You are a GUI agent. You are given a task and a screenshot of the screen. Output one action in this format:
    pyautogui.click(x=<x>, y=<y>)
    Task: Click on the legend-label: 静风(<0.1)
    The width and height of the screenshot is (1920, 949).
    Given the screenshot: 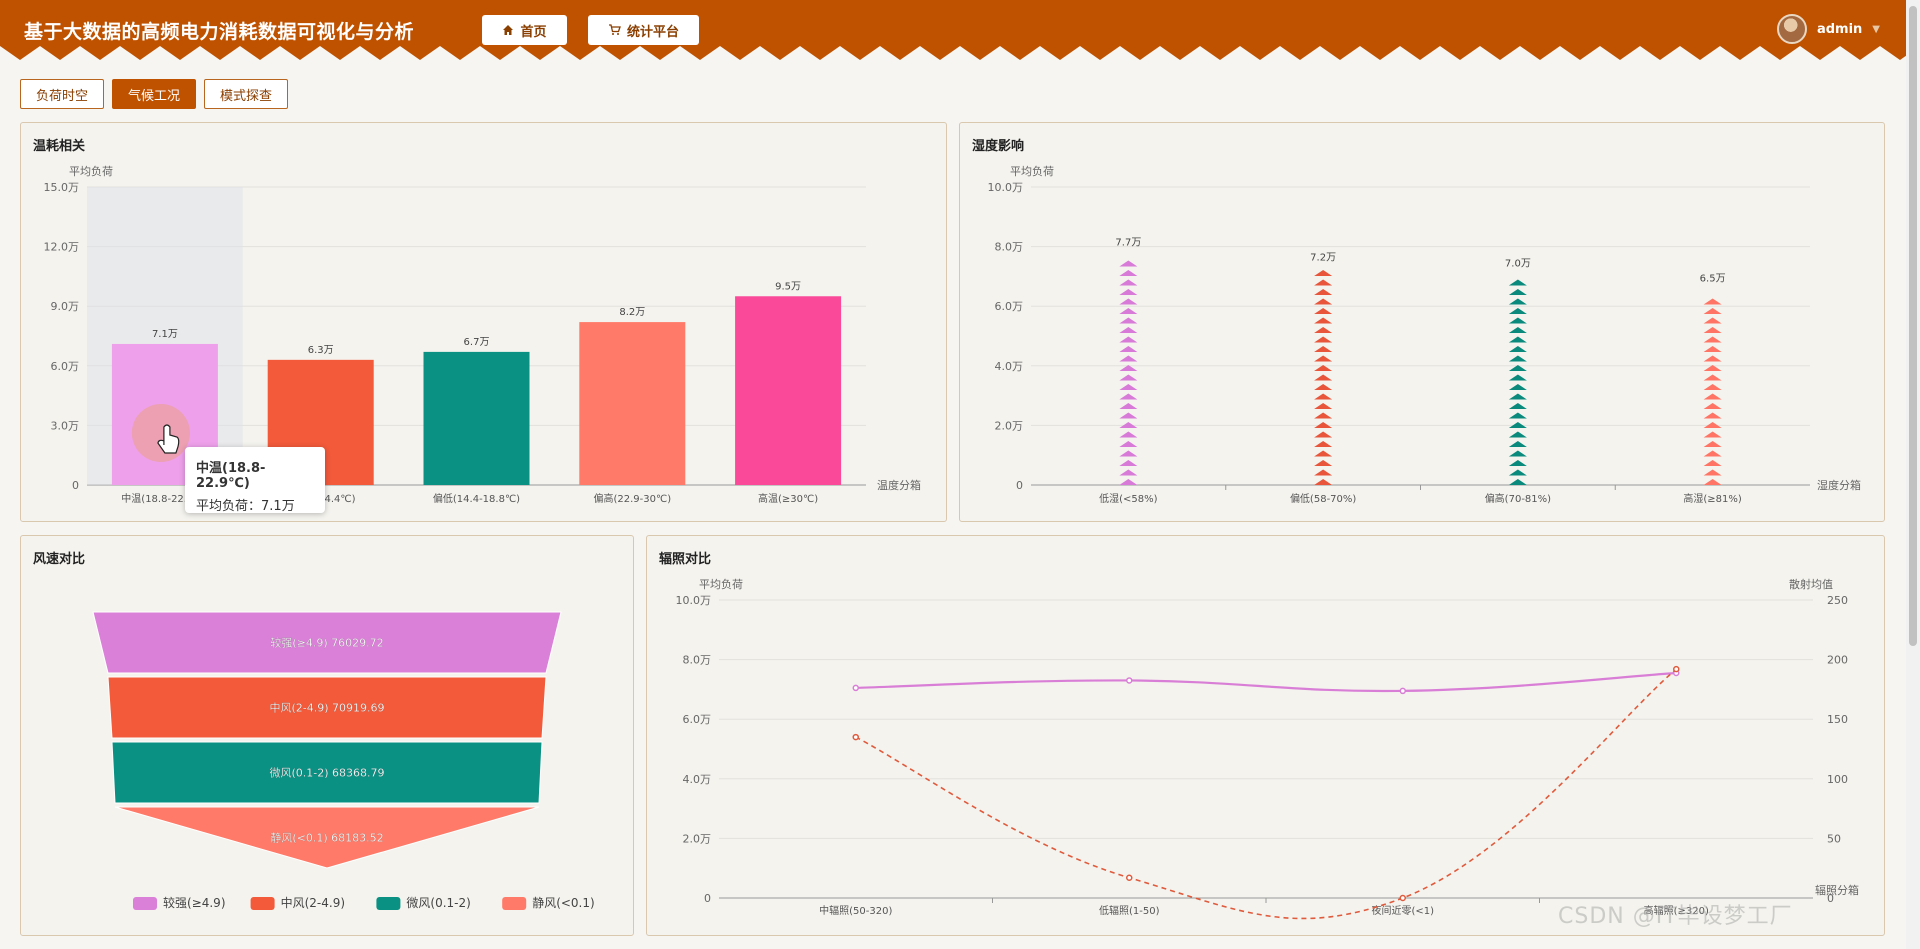 What is the action you would take?
    pyautogui.click(x=563, y=903)
    